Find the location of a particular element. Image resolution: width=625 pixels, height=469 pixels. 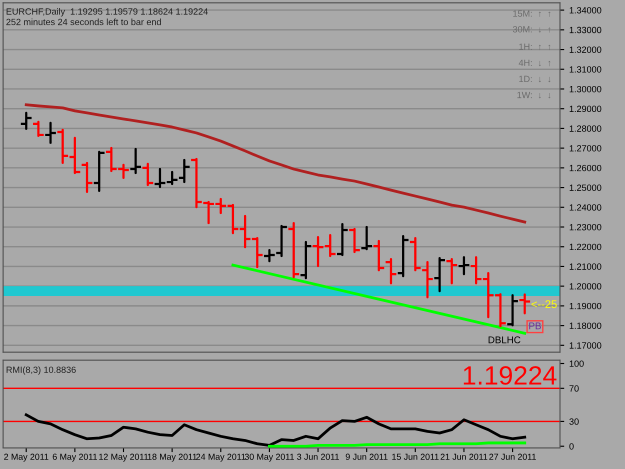

x-tick-label: 2 May 2011 is located at coordinates (26, 458).